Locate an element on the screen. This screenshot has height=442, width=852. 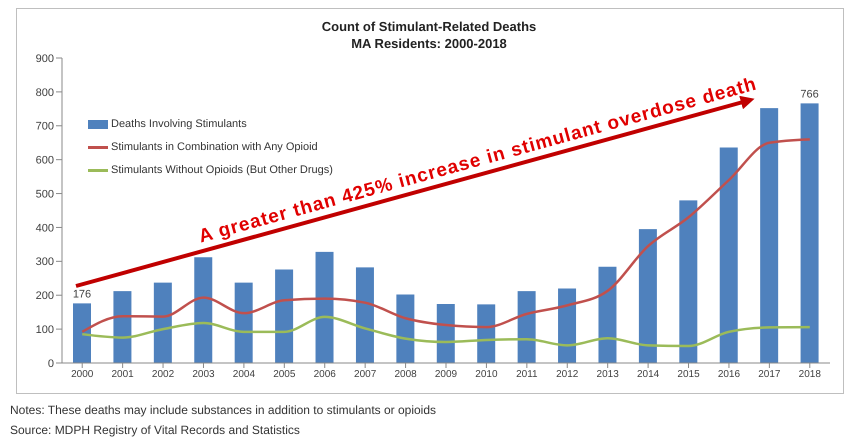
y-tick-label: 0 is located at coordinates (51, 364).